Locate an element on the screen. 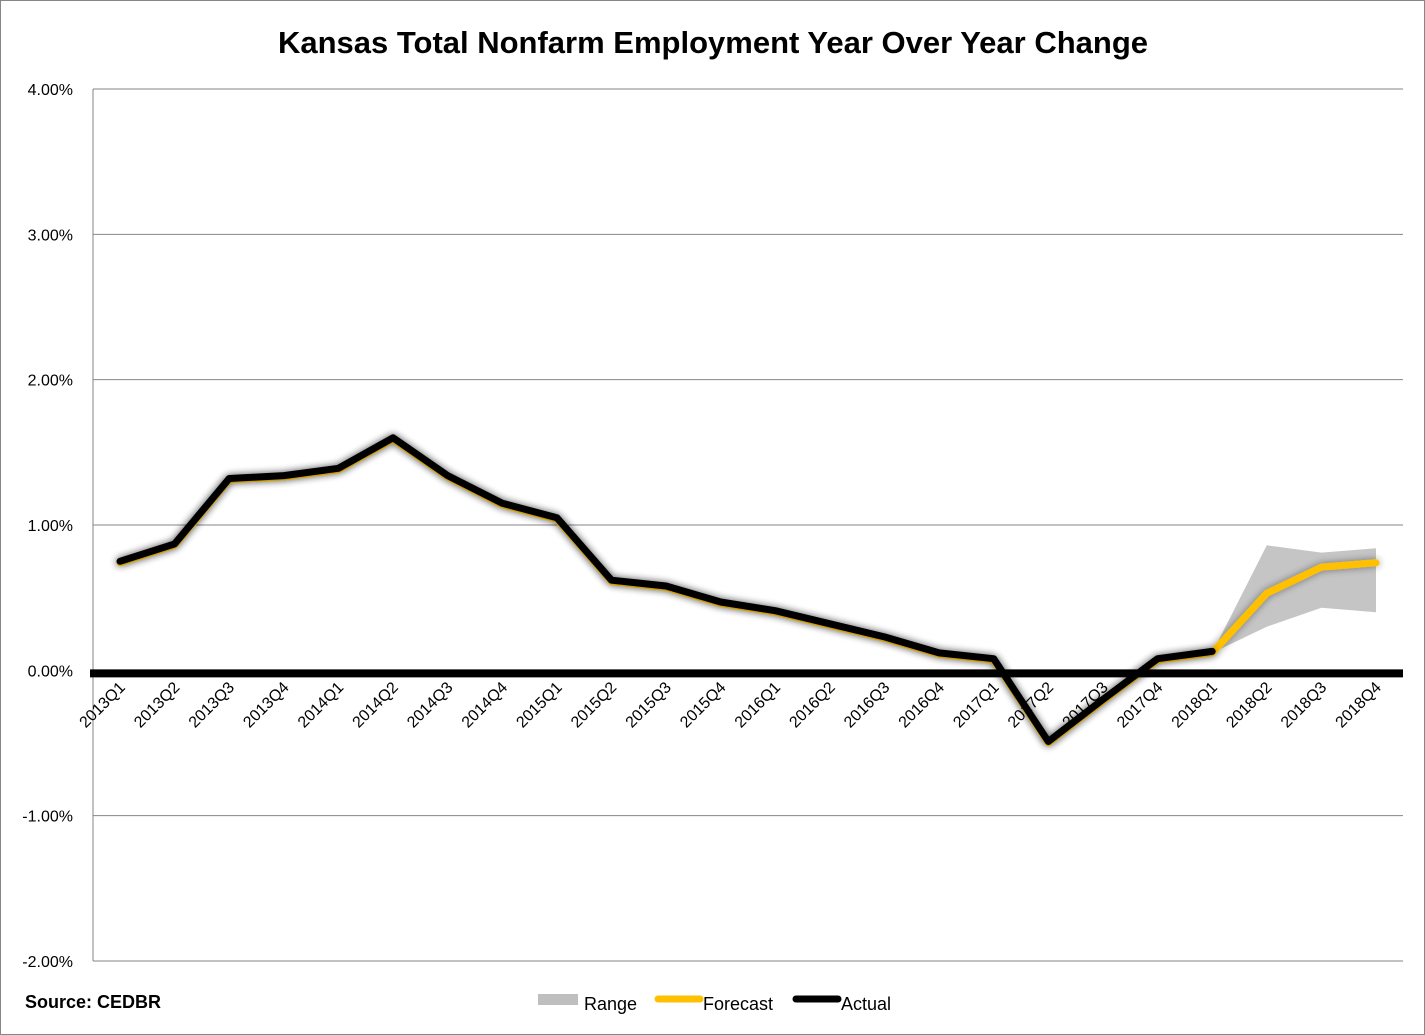 The width and height of the screenshot is (1425, 1035). x-tick-label: 2017Q3 is located at coordinates (1086, 705).